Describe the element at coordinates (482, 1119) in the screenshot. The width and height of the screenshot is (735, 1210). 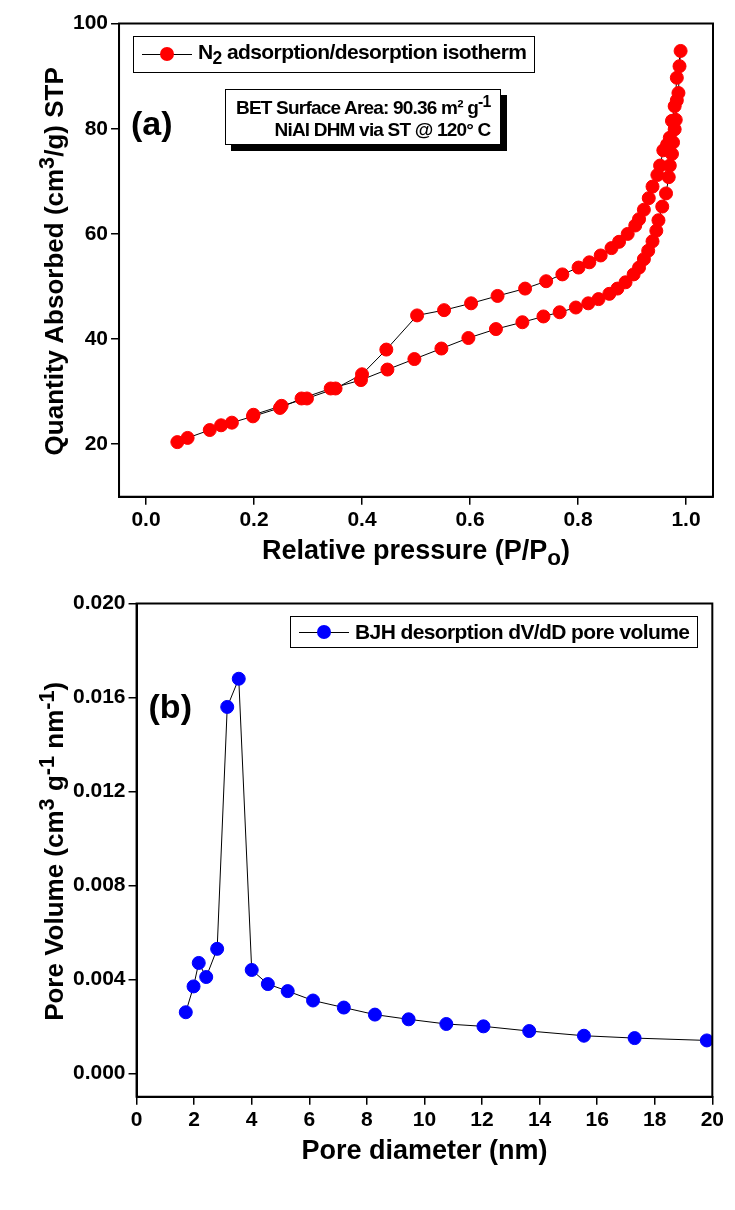
I see `x-tick-label: 12` at that location.